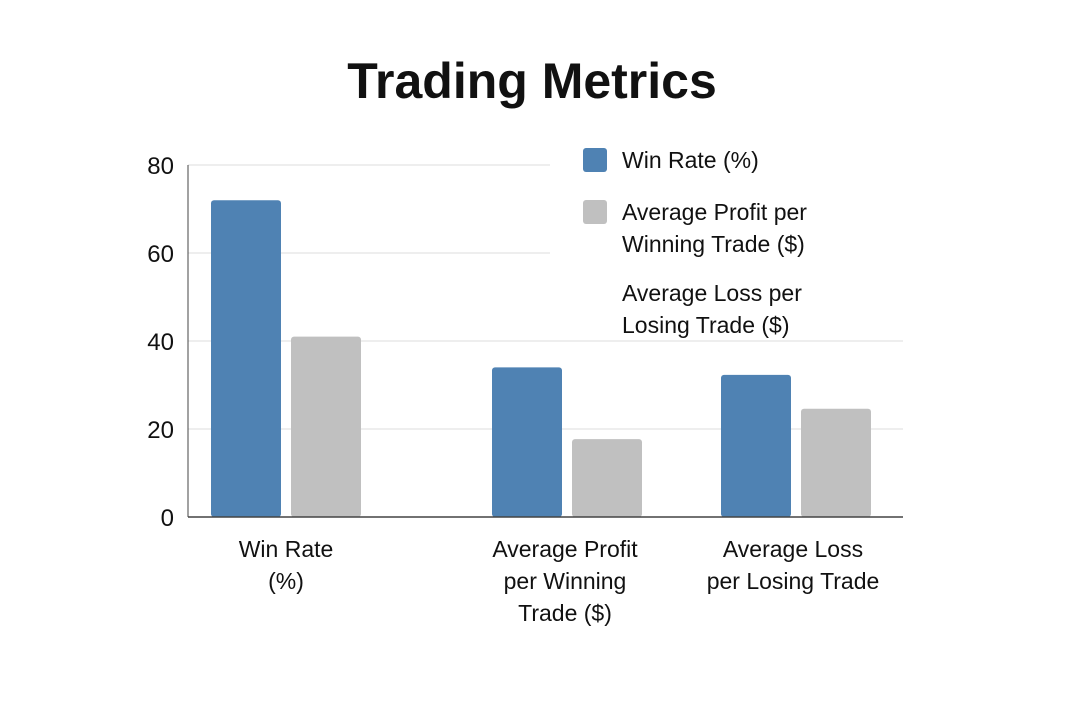 The width and height of the screenshot is (1075, 715). I want to click on legend-label: Winning Trade ($), so click(713, 244).